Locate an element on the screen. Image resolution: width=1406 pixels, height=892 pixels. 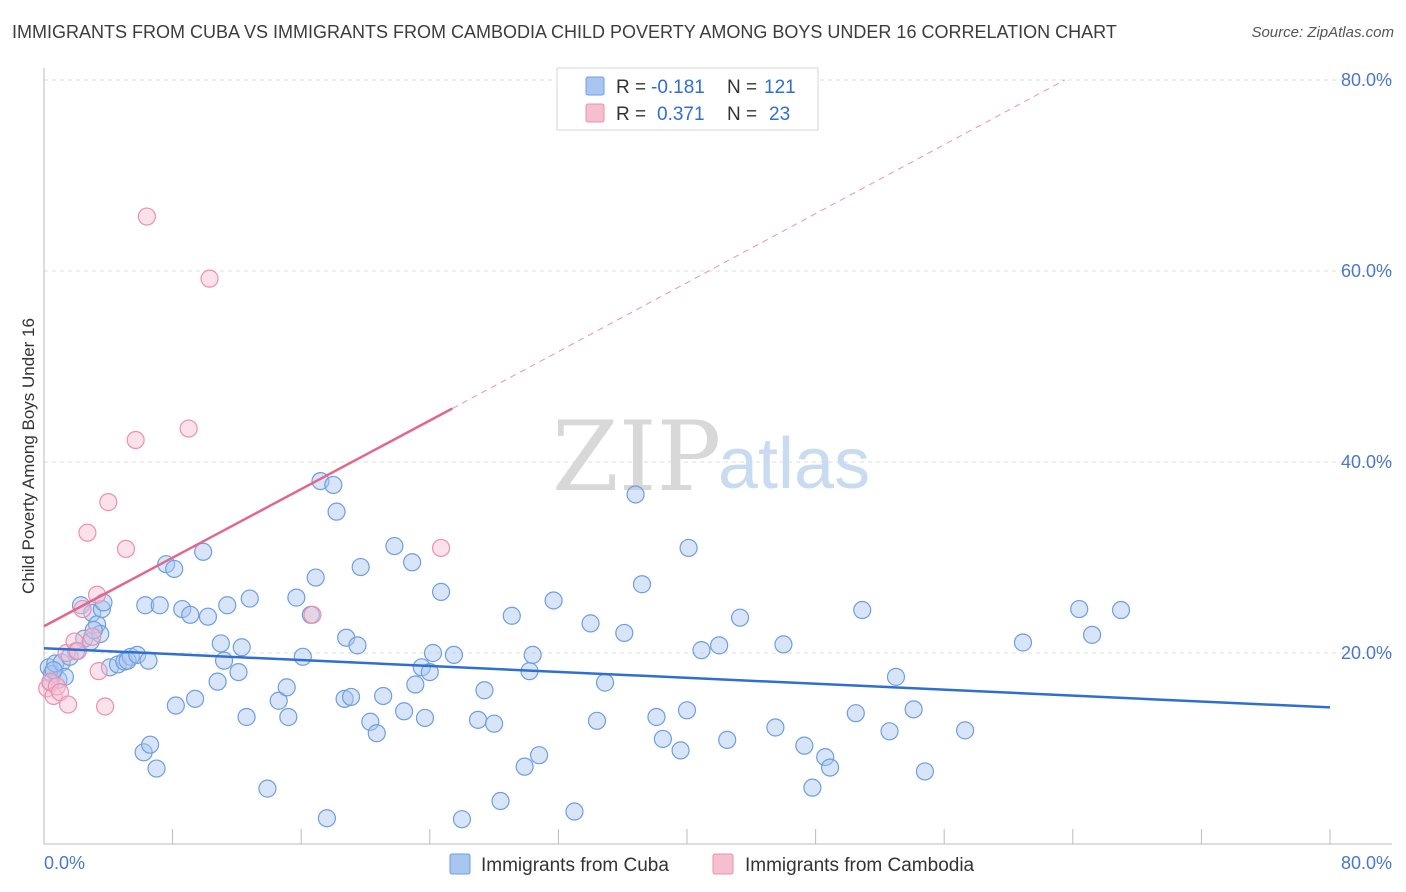
watermark: ZIP atlas is located at coordinates (711, 457).